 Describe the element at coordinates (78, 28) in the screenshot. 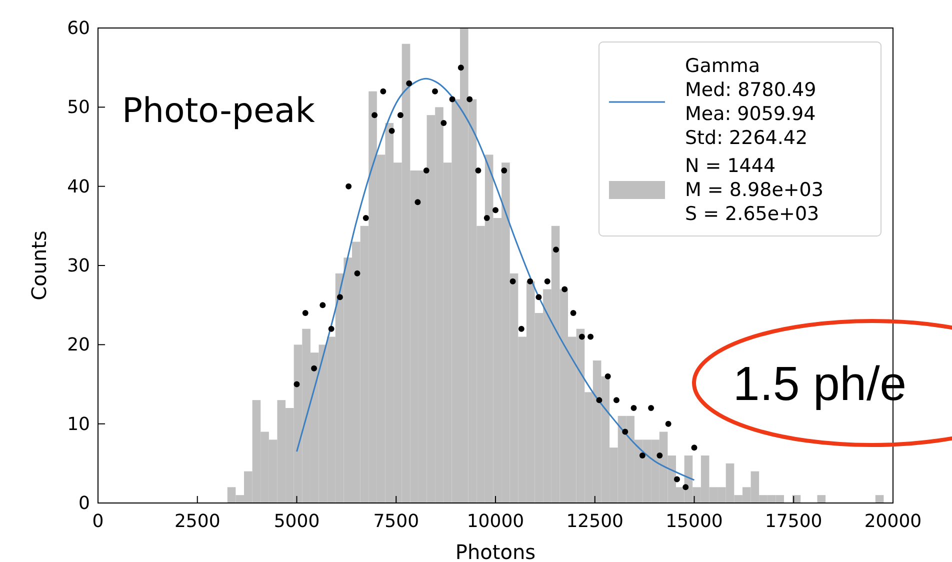

I see `y-tick-label: 60` at that location.